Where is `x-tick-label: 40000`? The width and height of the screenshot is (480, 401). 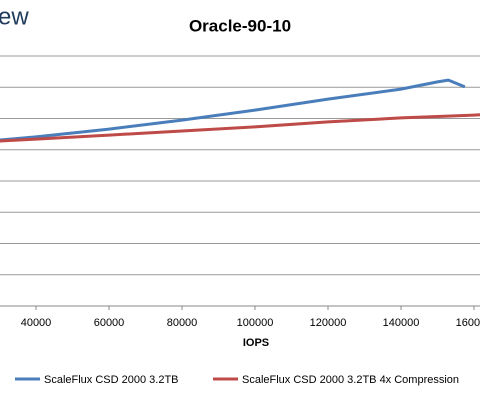 x-tick-label: 40000 is located at coordinates (36, 323).